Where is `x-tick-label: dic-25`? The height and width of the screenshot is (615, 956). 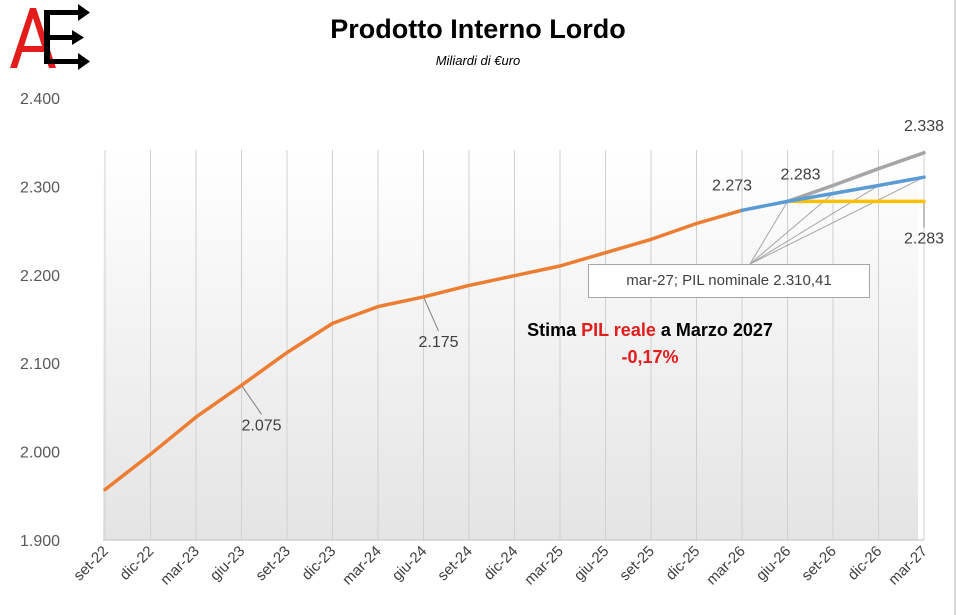 x-tick-label: dic-25 is located at coordinates (682, 563).